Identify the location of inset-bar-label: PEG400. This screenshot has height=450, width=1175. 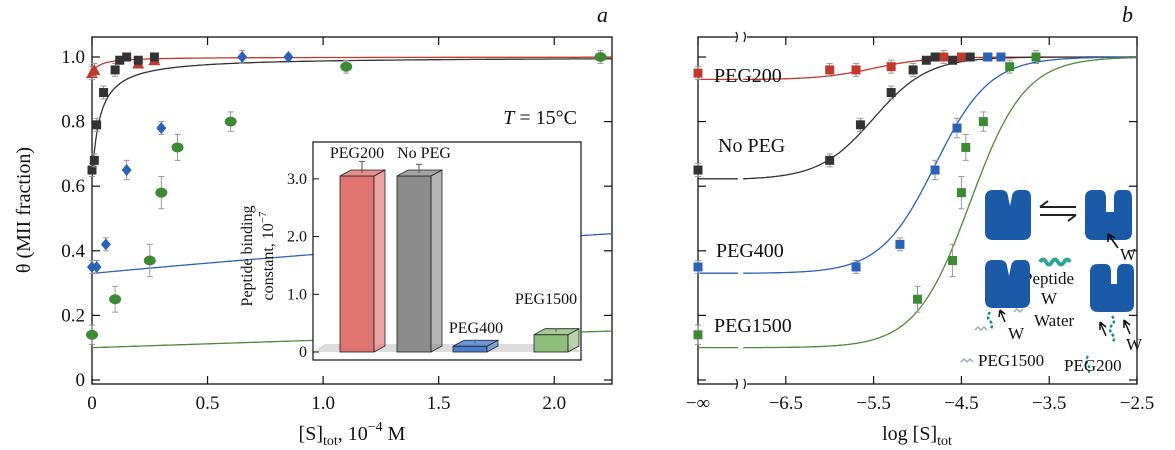
(476, 328).